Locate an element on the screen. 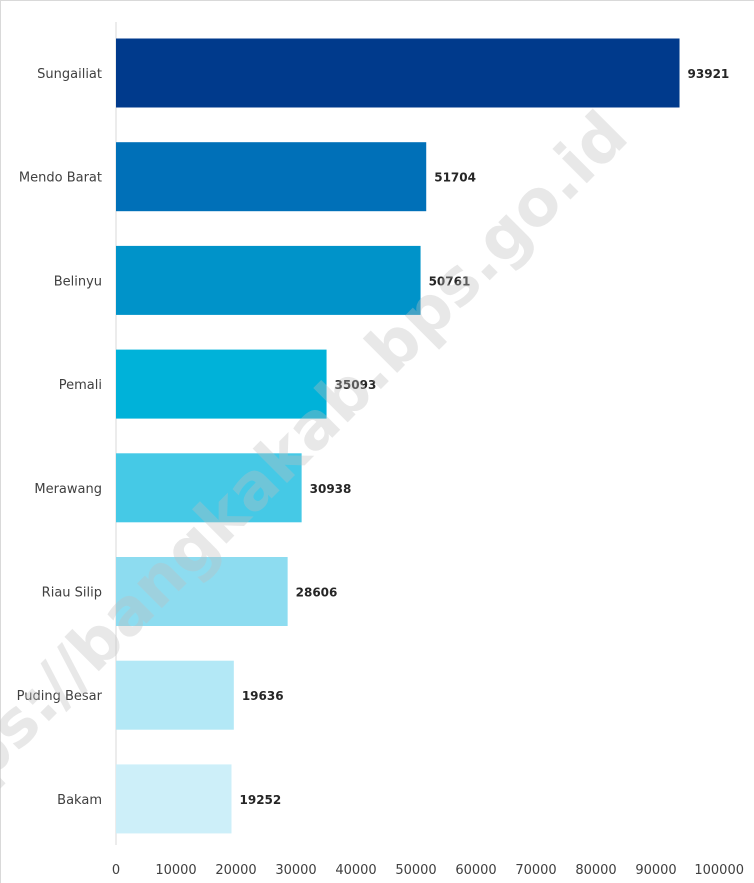 The width and height of the screenshot is (754, 883). bar-sungailiat is located at coordinates (398, 73).